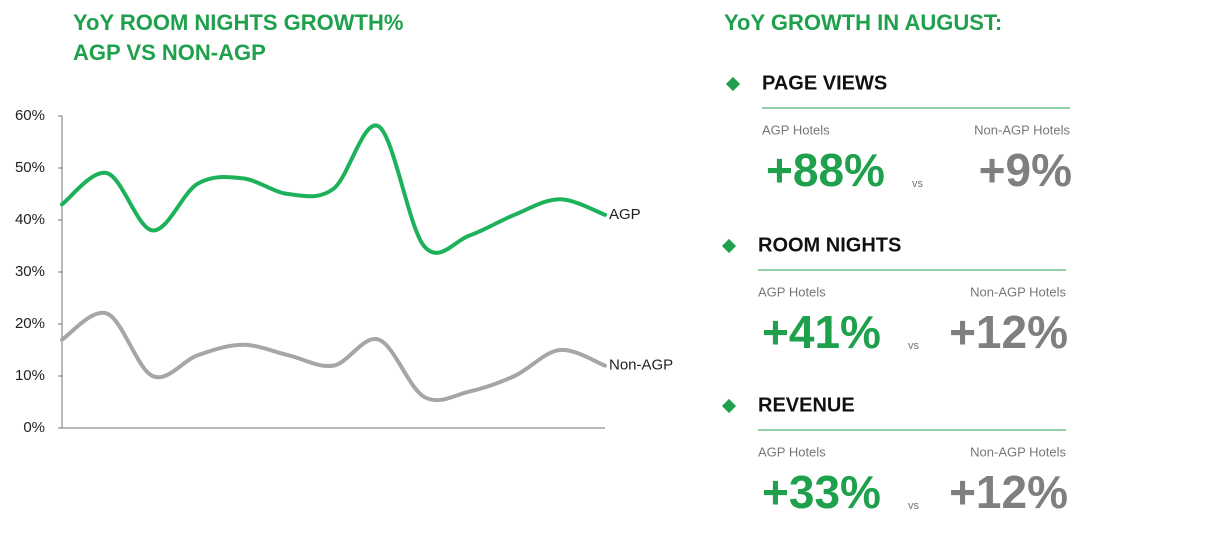 This screenshot has width=1214, height=551. Describe the element at coordinates (641, 365) in the screenshot. I see `legend-label: Non-AGP` at that location.